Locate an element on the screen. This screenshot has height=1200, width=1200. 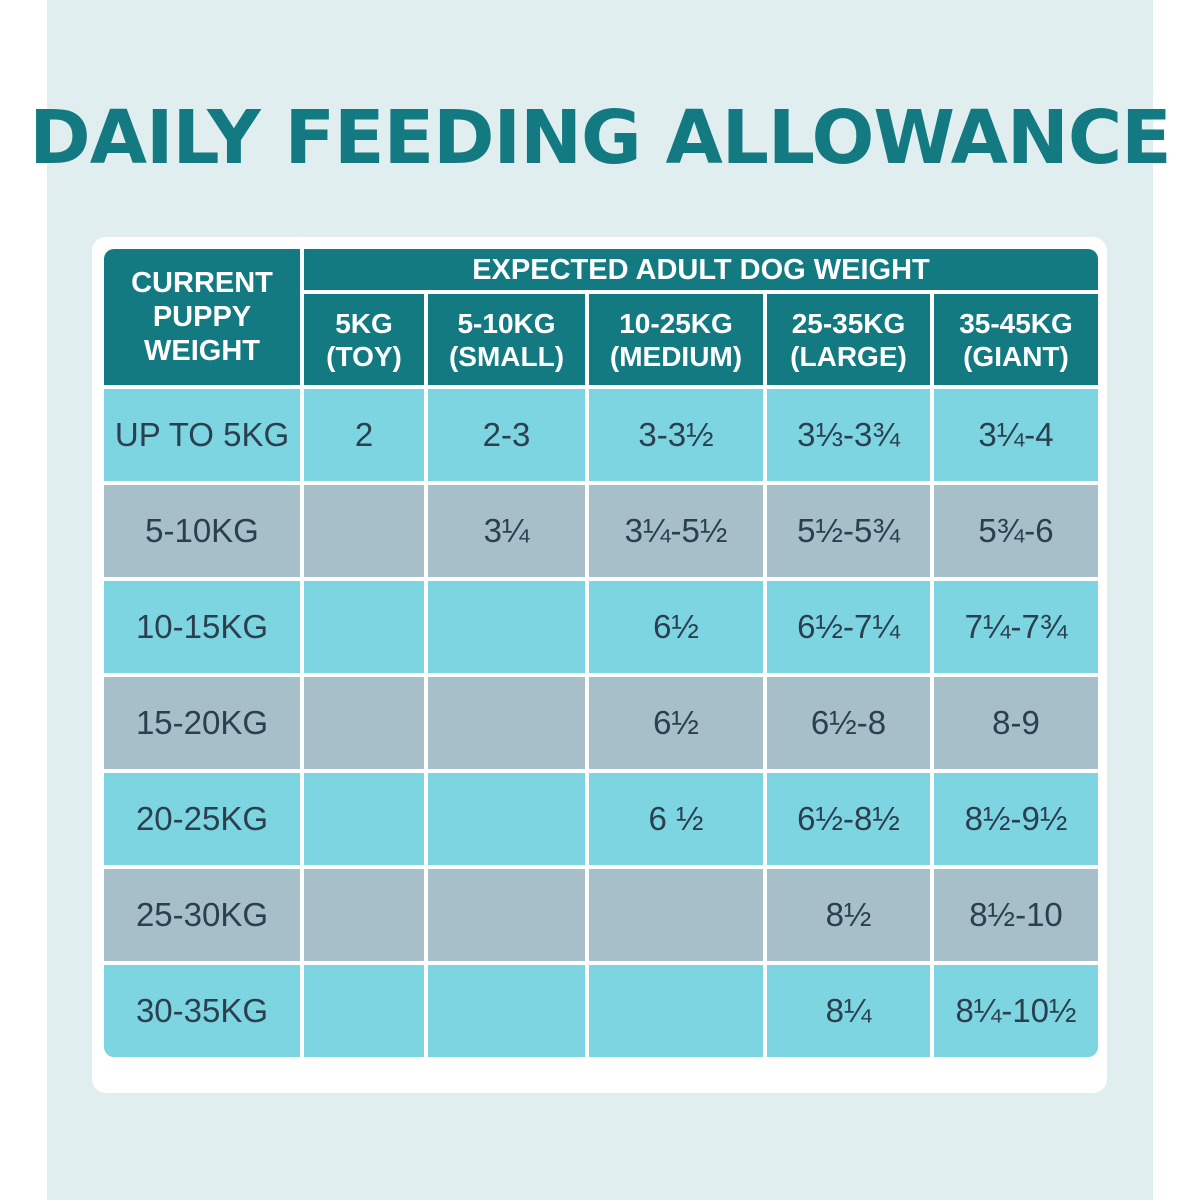
table-row: 10-15KG 6½ 6½-7¼ 7¼-7¾ is located at coordinates (601, 627).